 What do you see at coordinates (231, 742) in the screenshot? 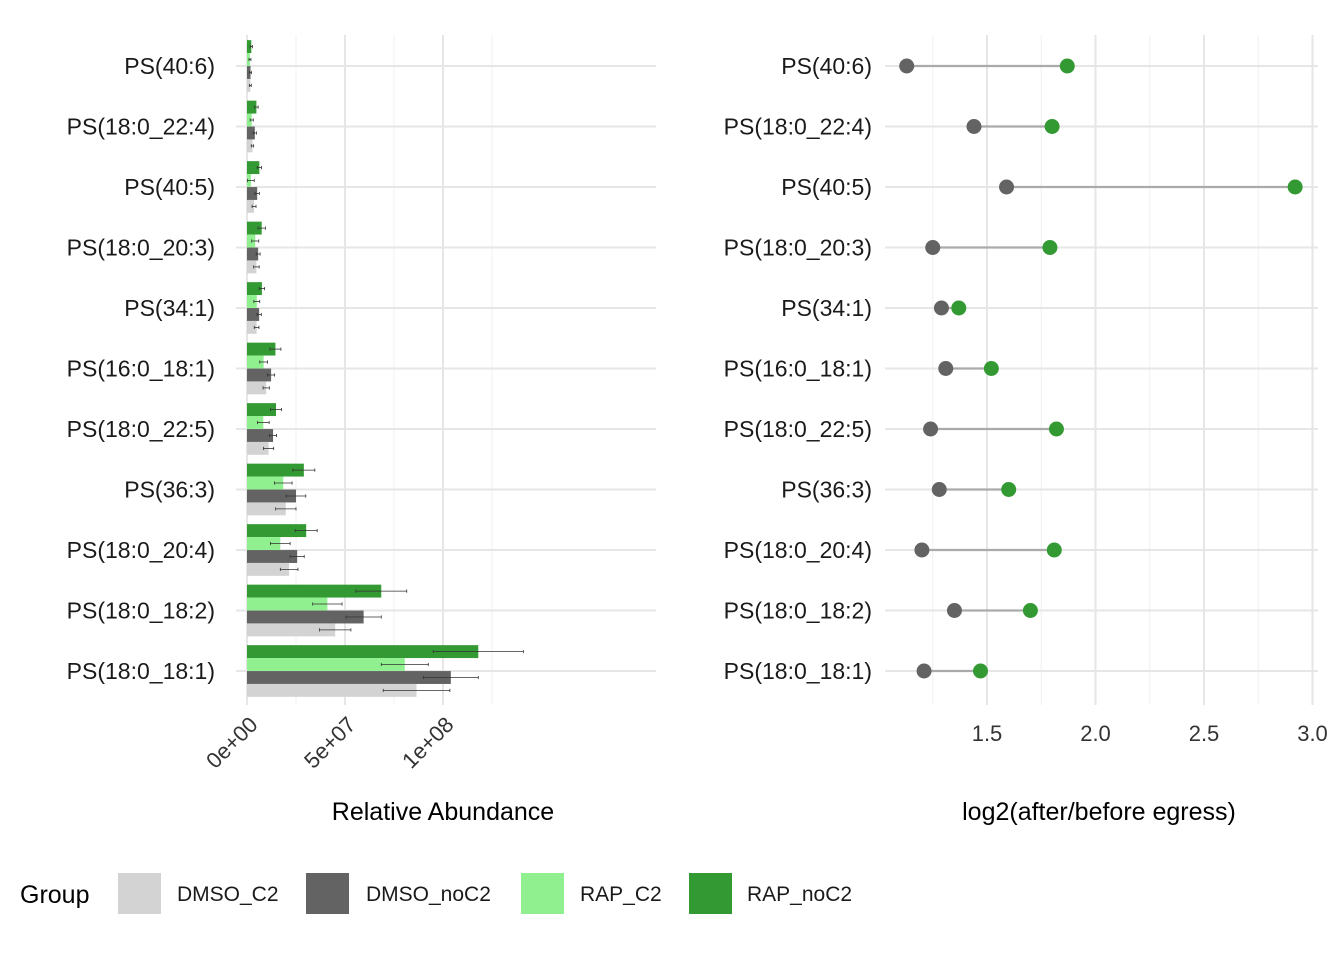
I see `x-tick-label: 0e+00` at bounding box center [231, 742].